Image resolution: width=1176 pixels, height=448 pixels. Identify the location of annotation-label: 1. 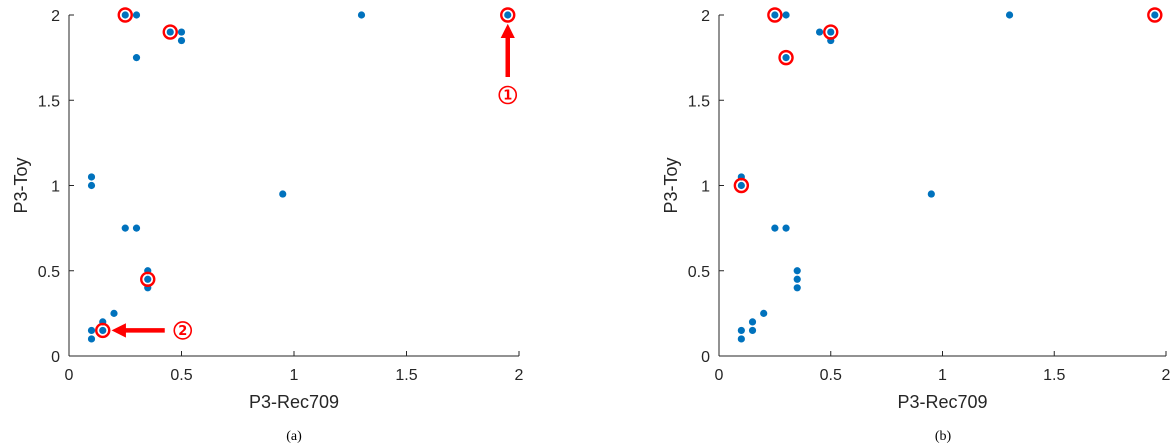
(507, 96).